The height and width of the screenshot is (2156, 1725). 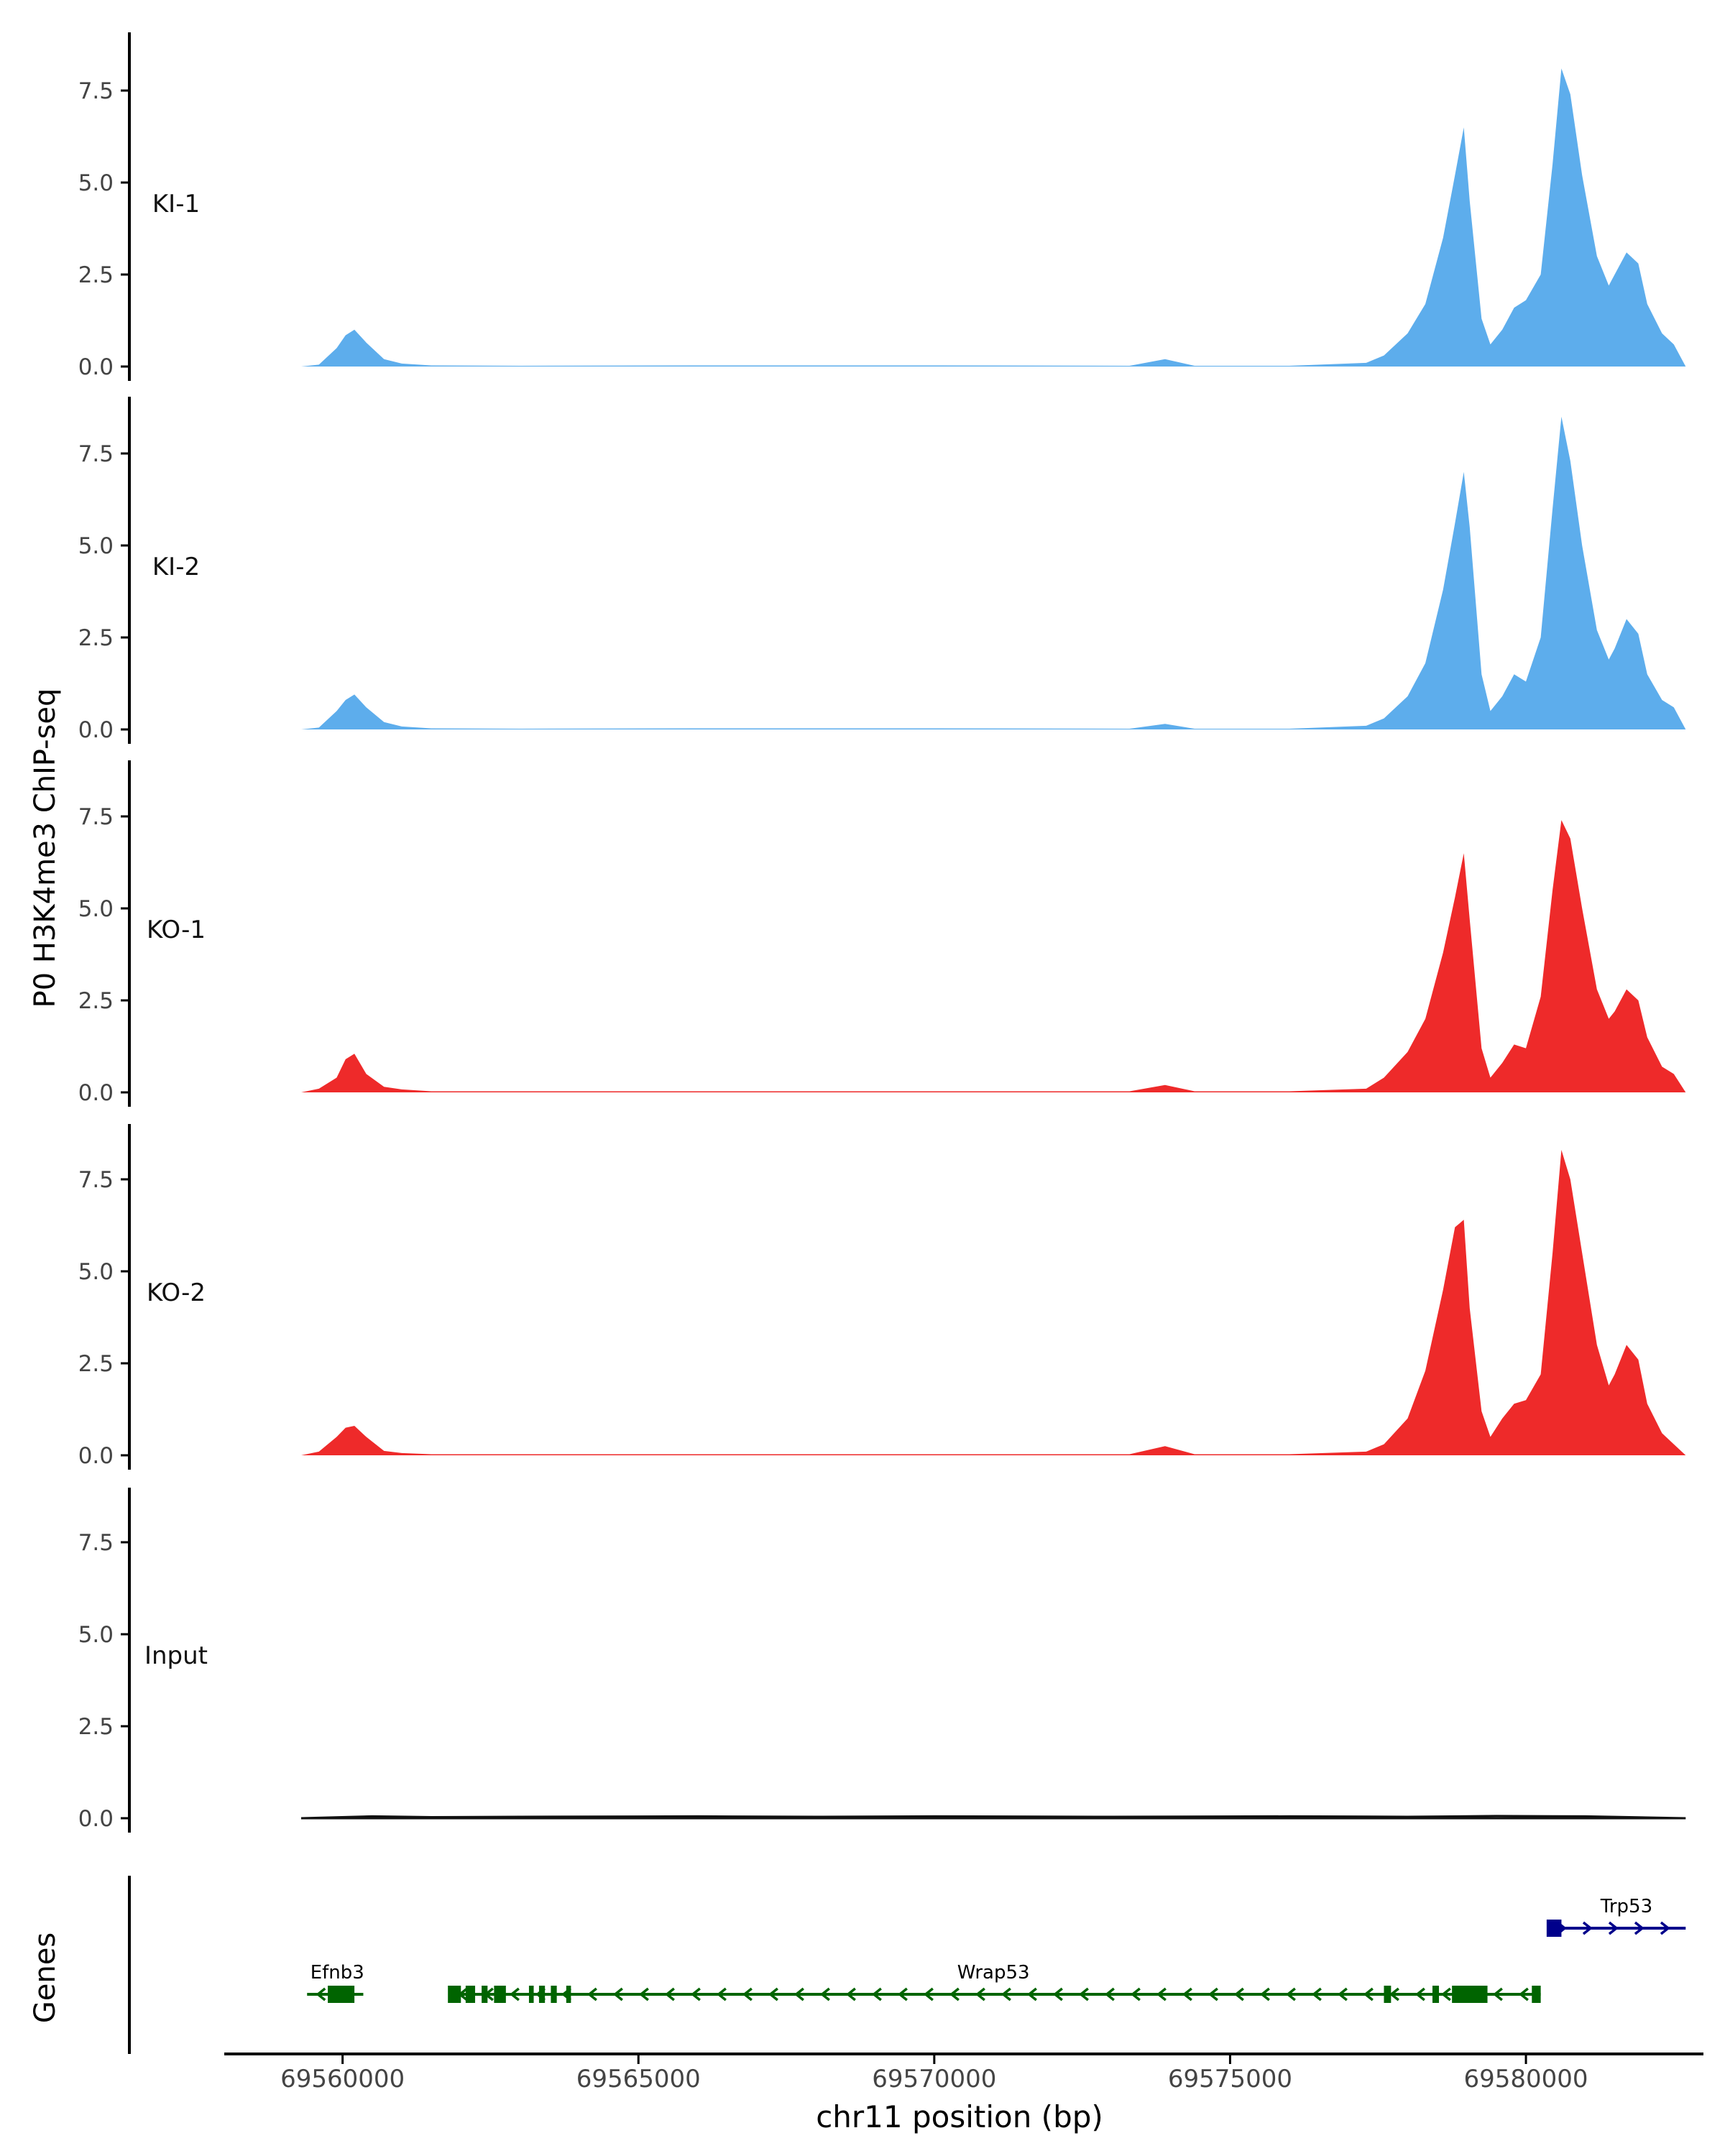 I want to click on track-input: 0.0 2.5 5.0 7.5 Input, so click(x=882, y=1660).